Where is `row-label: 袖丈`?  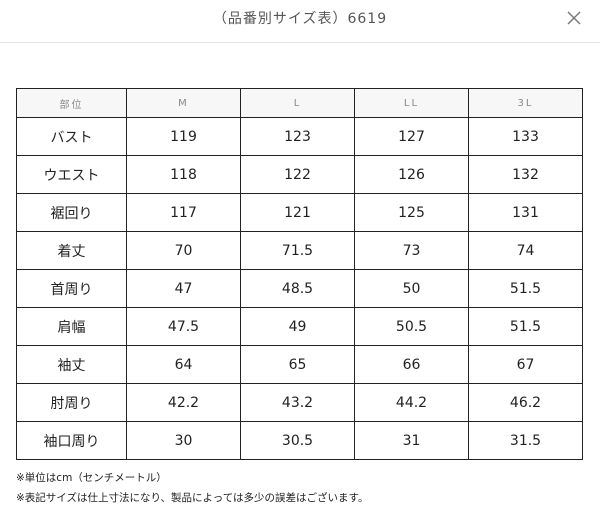
row-label: 袖丈 is located at coordinates (71, 364).